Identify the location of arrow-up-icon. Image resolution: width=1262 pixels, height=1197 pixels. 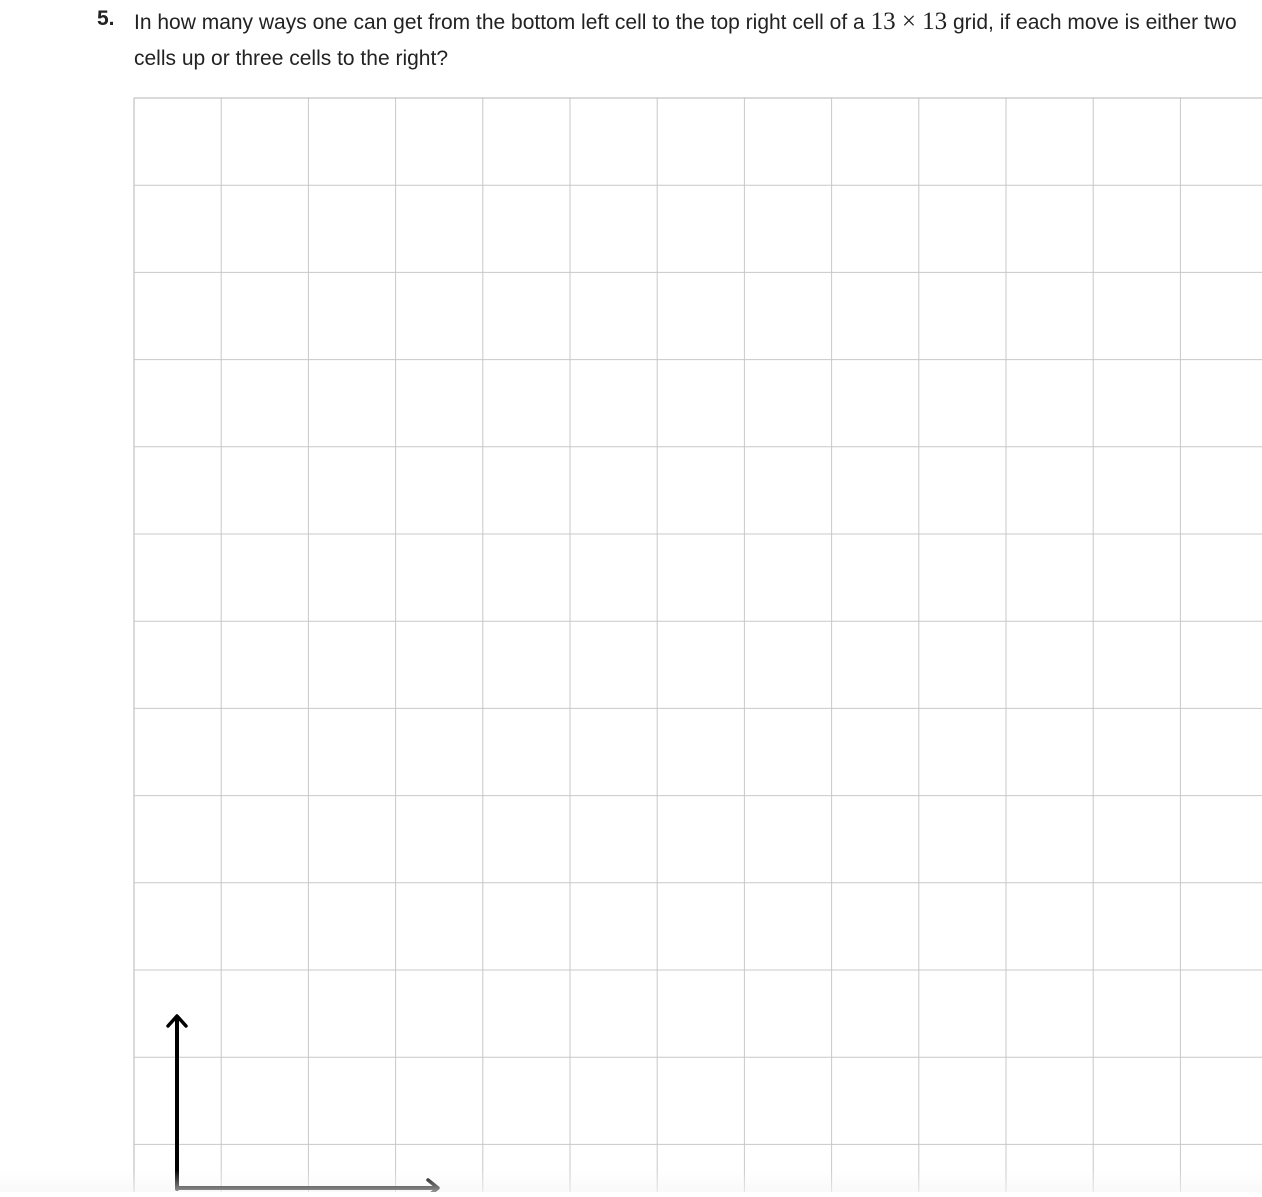
(177, 1102).